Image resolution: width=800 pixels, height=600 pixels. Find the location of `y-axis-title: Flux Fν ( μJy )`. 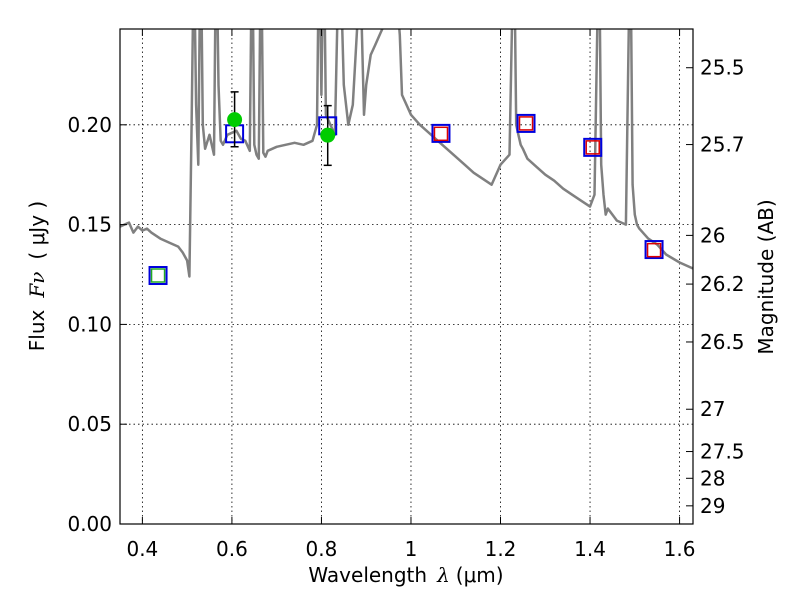

y-axis-title: Flux Fν ( μJy ) is located at coordinates (37, 276).